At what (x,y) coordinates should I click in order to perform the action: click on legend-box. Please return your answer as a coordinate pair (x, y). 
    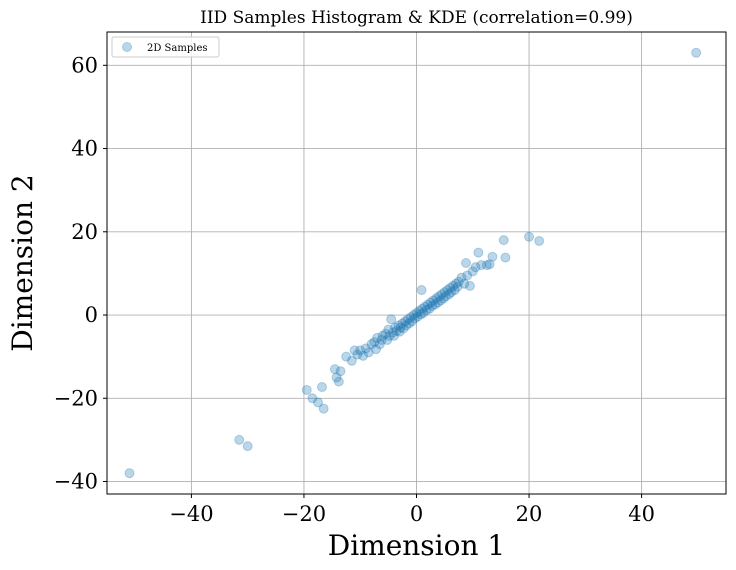
    Looking at the image, I should click on (165, 47).